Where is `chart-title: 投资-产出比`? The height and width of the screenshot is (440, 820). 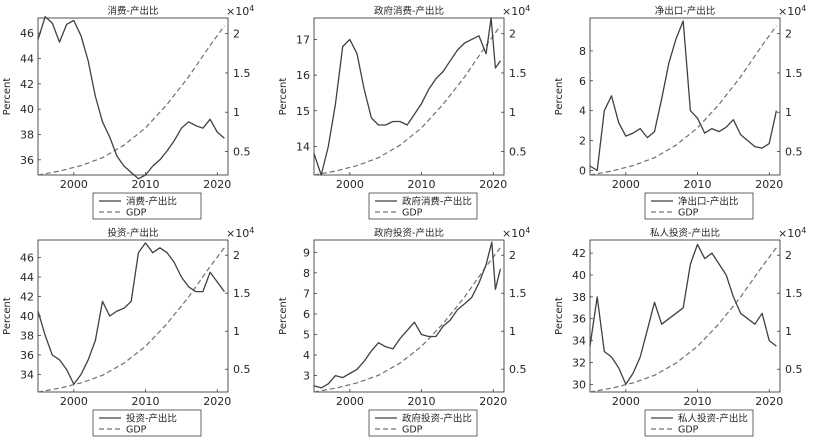 chart-title: 投资-产出比 is located at coordinates (133, 233).